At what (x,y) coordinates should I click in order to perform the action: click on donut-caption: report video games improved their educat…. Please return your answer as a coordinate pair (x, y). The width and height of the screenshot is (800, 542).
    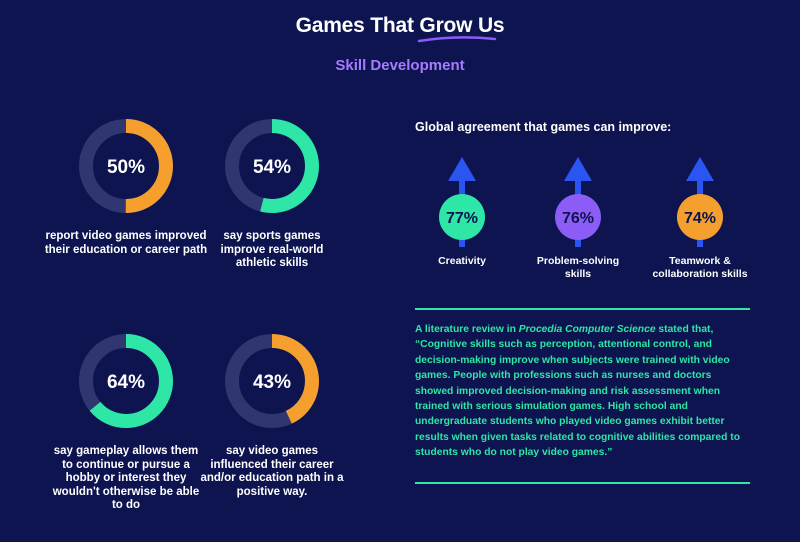
    Looking at the image, I should click on (126, 243).